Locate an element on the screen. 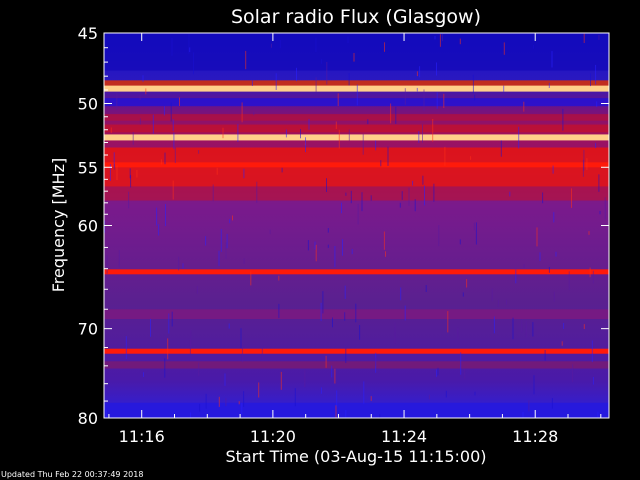  y-tick-label: 70 is located at coordinates (88, 329).